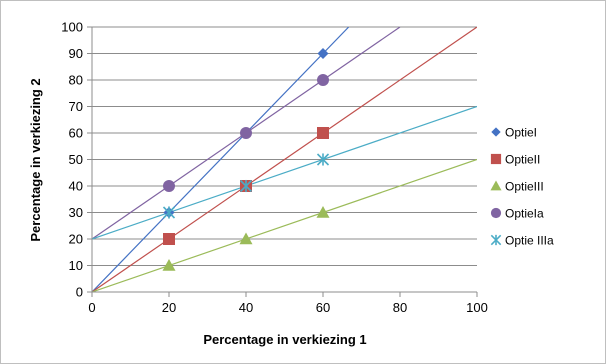 The height and width of the screenshot is (364, 606). I want to click on legend-marker-optiei, so click(496, 132).